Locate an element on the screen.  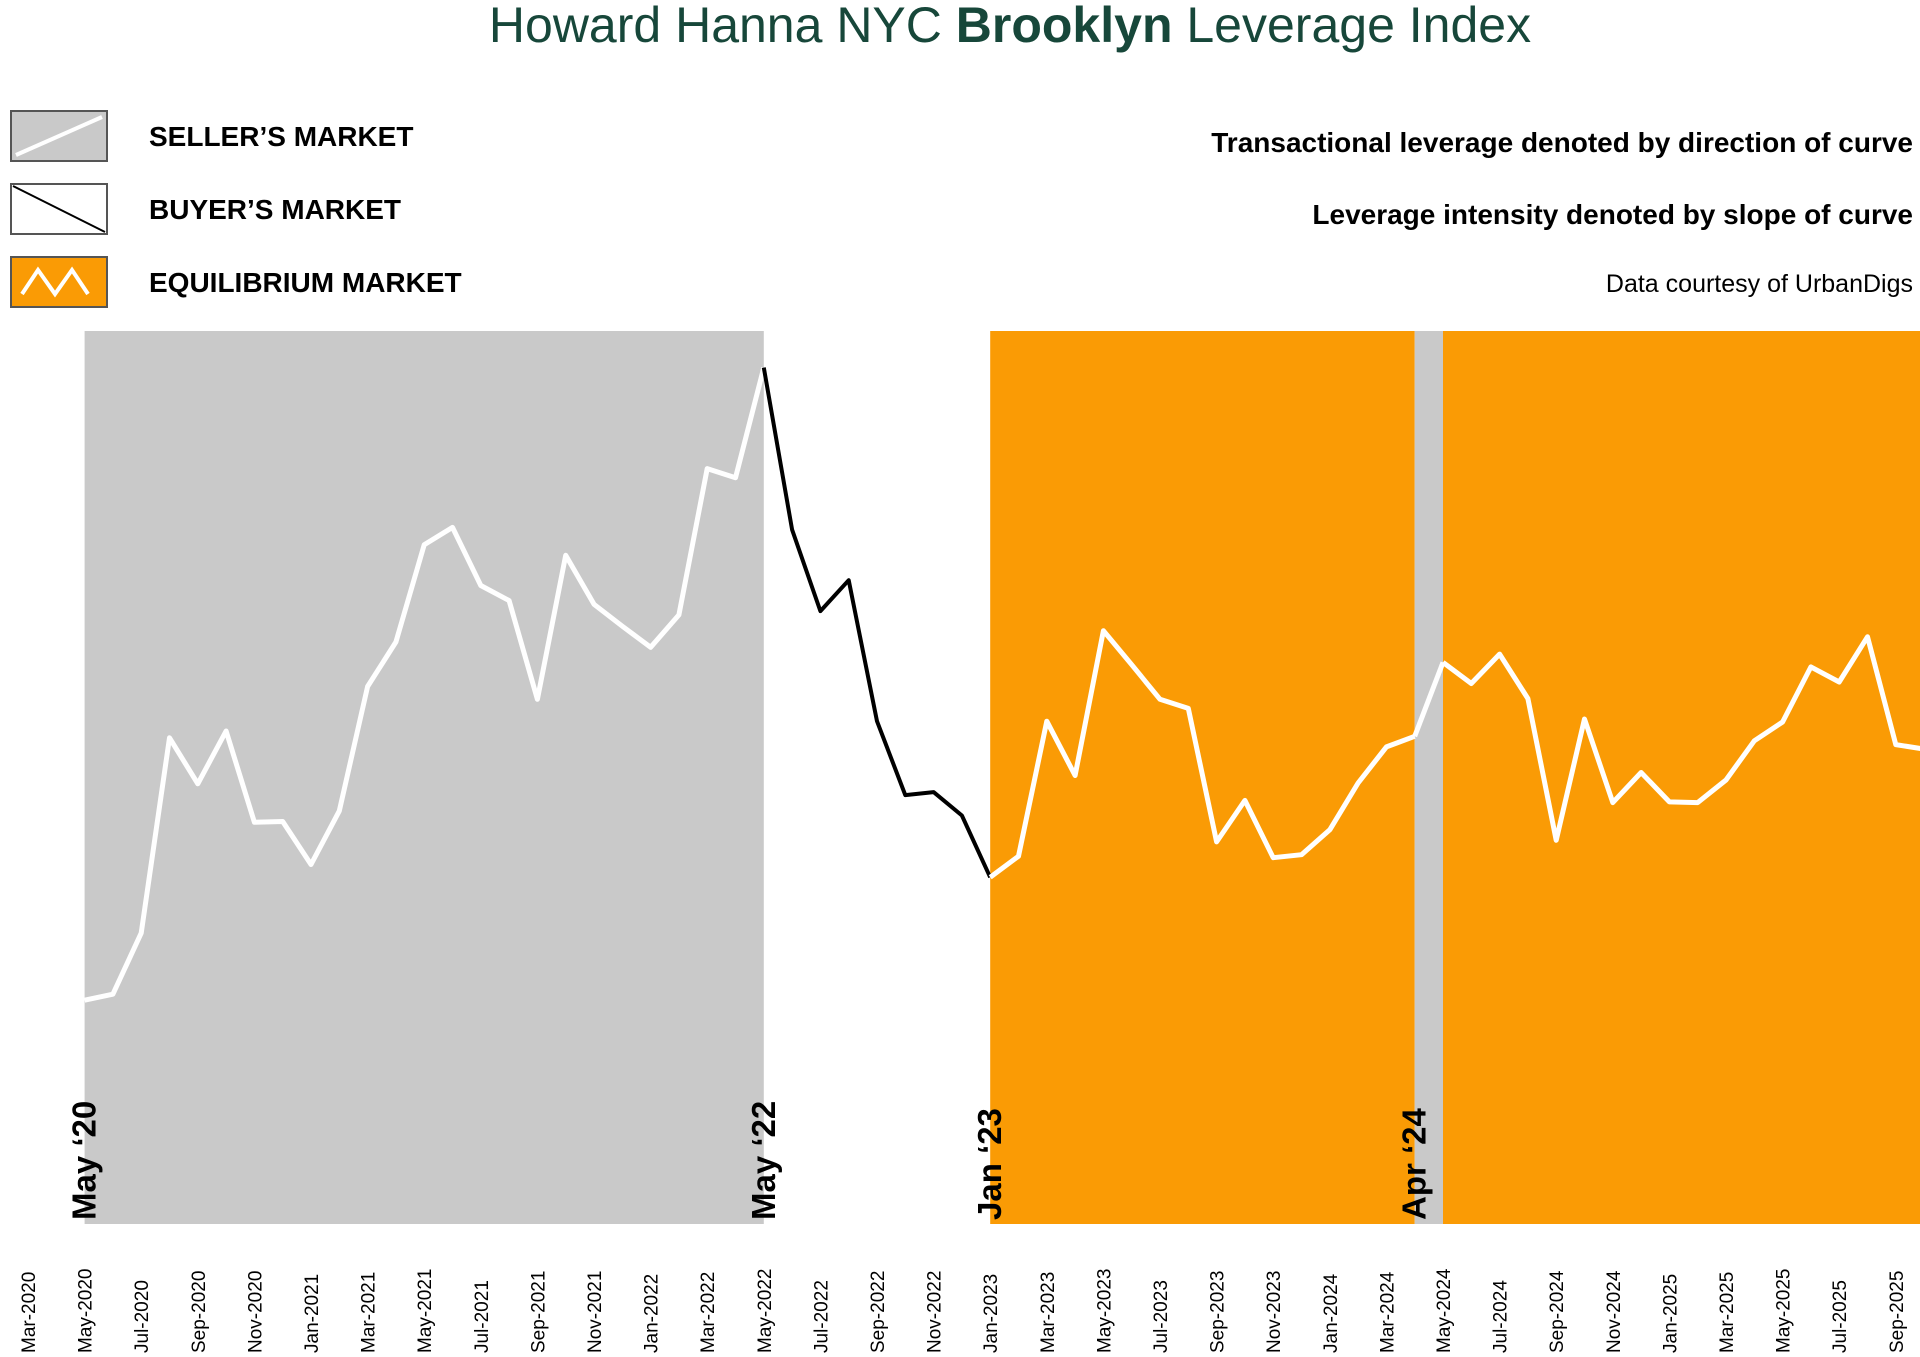
legend-swatch-equilibrium is located at coordinates (59, 282).